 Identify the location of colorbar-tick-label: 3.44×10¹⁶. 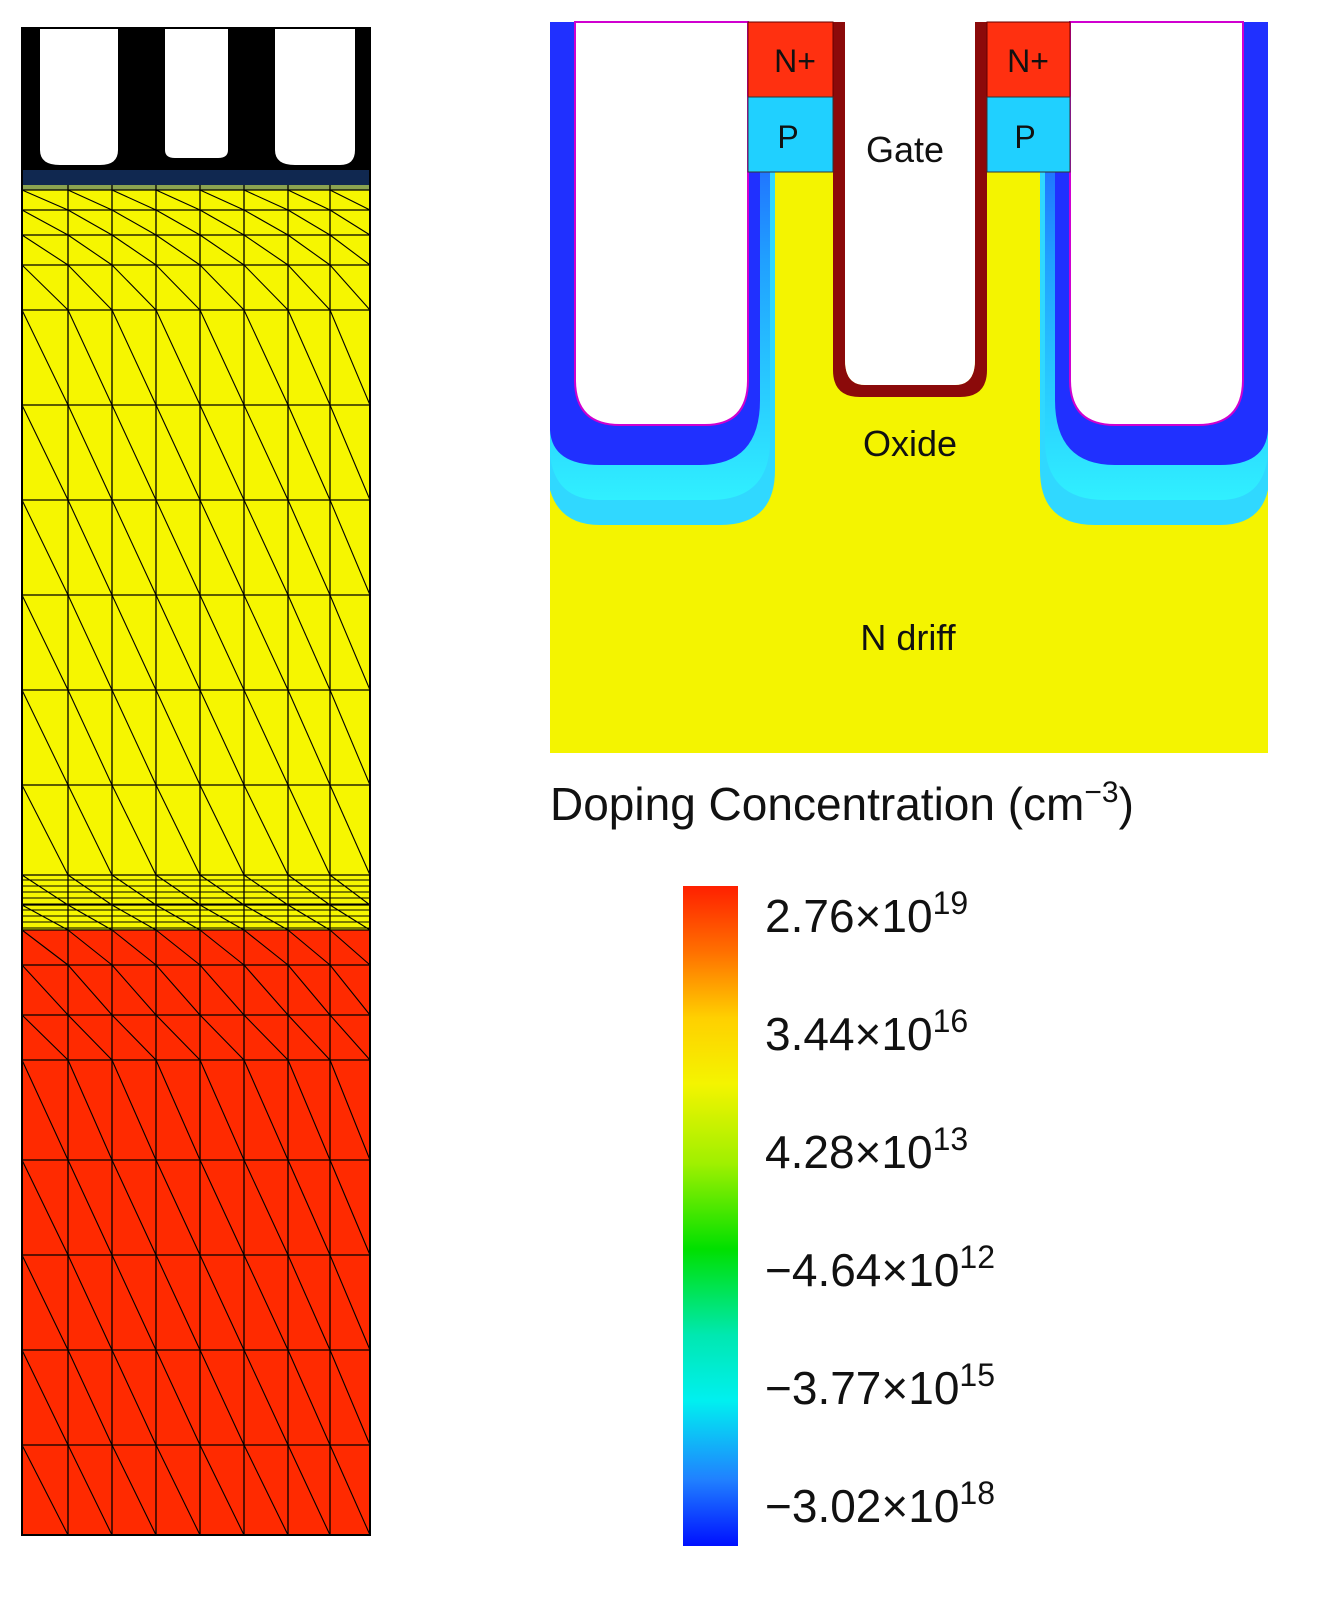
(866, 1031).